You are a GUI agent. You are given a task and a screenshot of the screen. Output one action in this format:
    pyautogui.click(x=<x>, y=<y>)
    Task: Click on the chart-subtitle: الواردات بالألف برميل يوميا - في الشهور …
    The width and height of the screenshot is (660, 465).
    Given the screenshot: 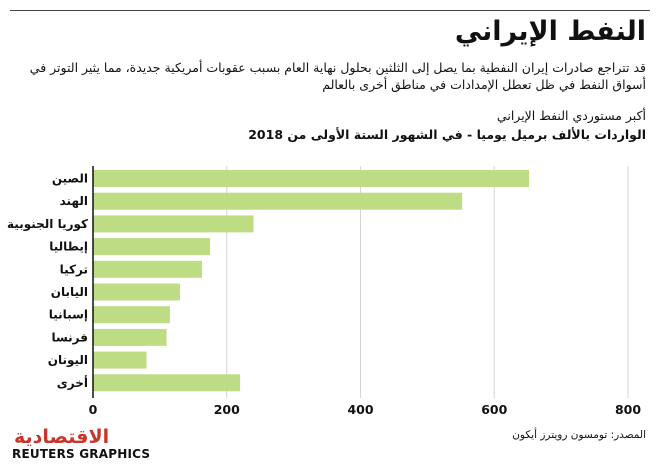 What is the action you would take?
    pyautogui.click(x=447, y=134)
    